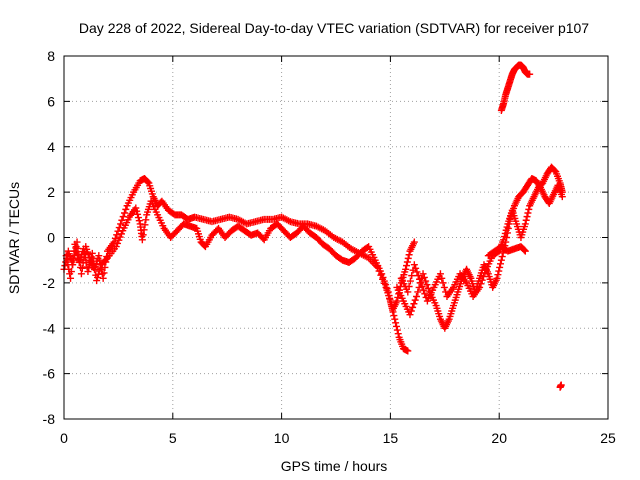 The image size is (640, 480). I want to click on y-tick-label: -8, so click(49, 419).